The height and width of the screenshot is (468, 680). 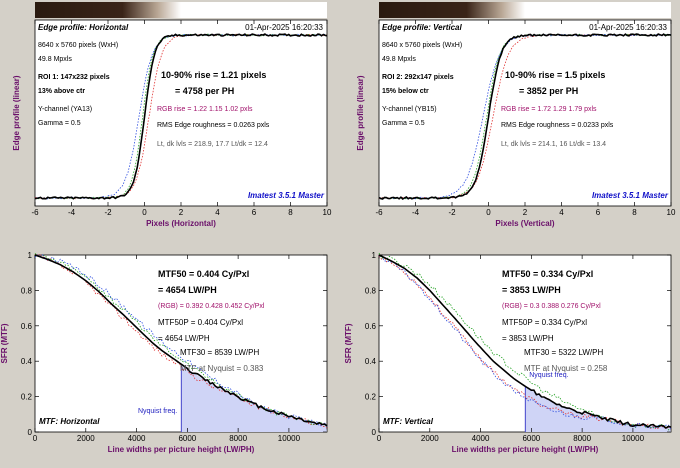 What do you see at coordinates (74, 77) in the screenshot?
I see `roi-line: ROI 1: 147x232 pixels` at bounding box center [74, 77].